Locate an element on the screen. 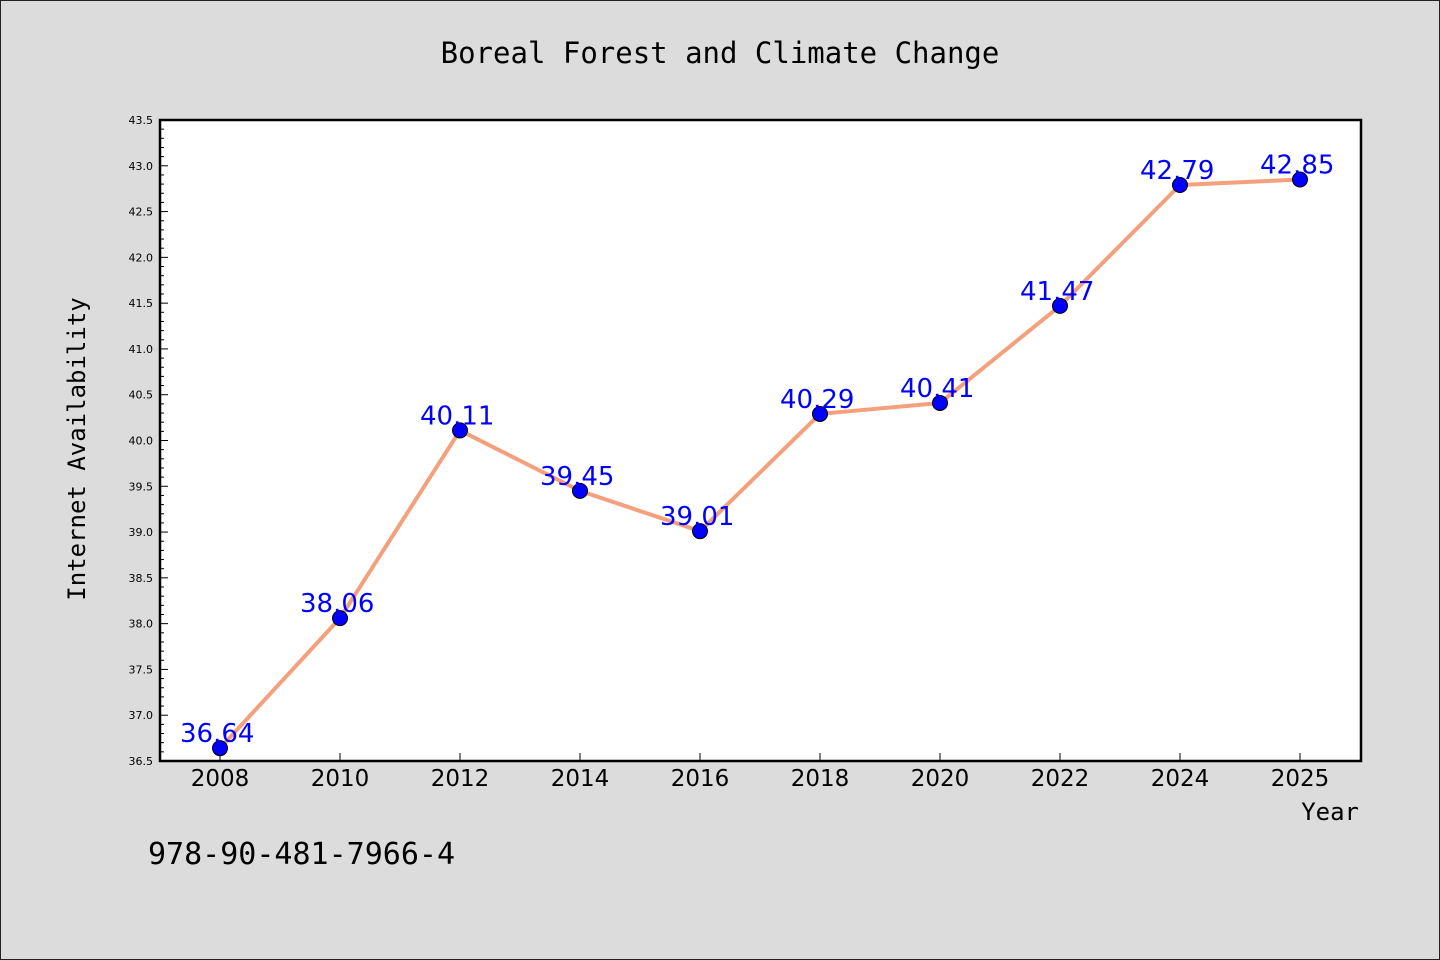 The height and width of the screenshot is (960, 1440). y-tick-label: 40.0 is located at coordinates (141, 441).